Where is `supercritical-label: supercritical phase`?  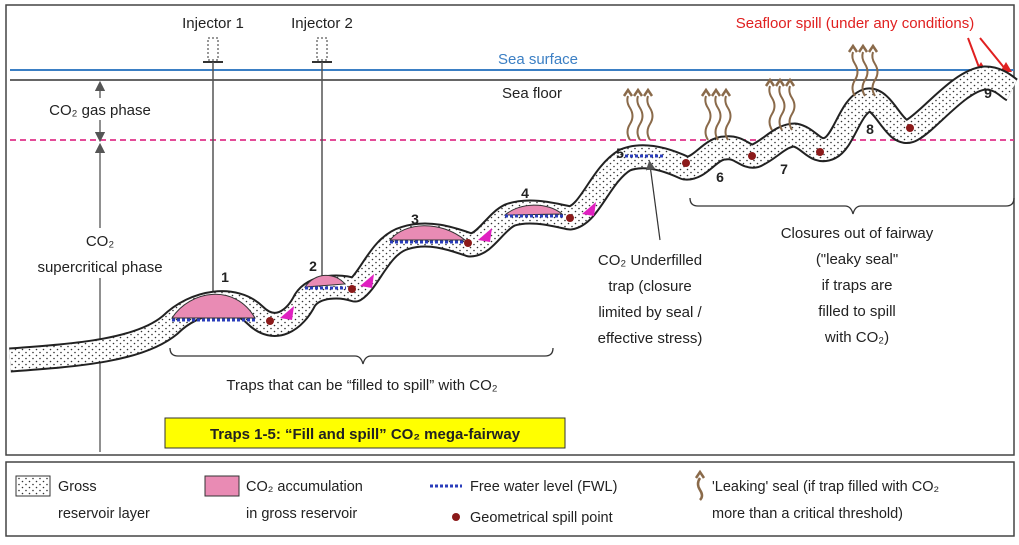
supercritical-label: supercritical phase is located at coordinates (99, 267).